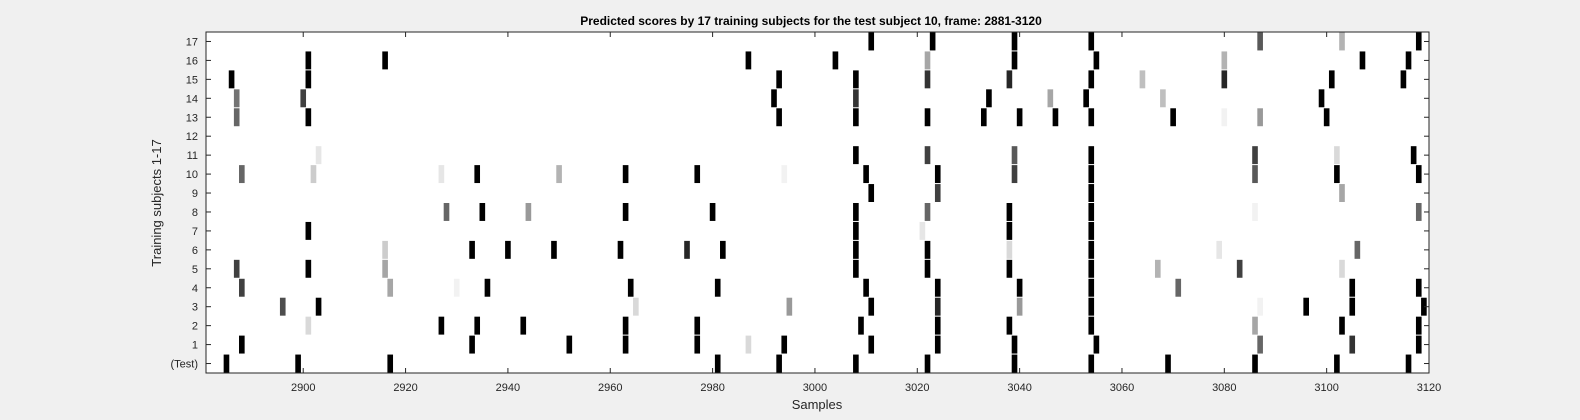 This screenshot has height=420, width=1580. I want to click on x-tick-label-9: 3080, so click(1224, 388).